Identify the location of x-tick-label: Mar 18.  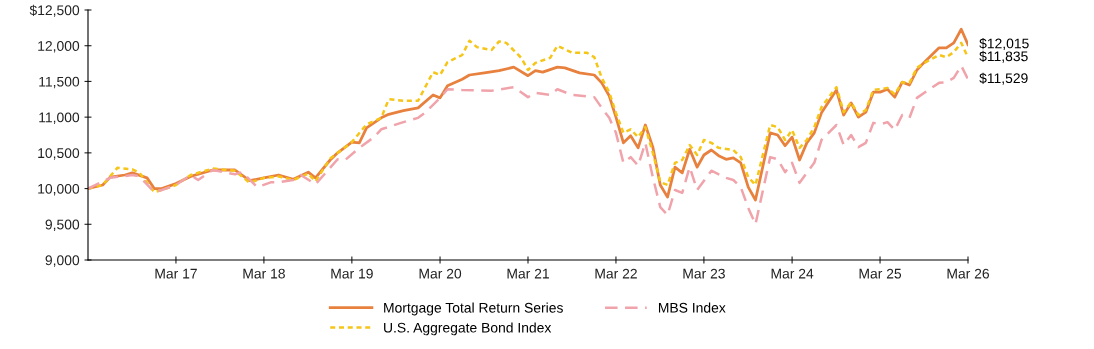
(264, 273).